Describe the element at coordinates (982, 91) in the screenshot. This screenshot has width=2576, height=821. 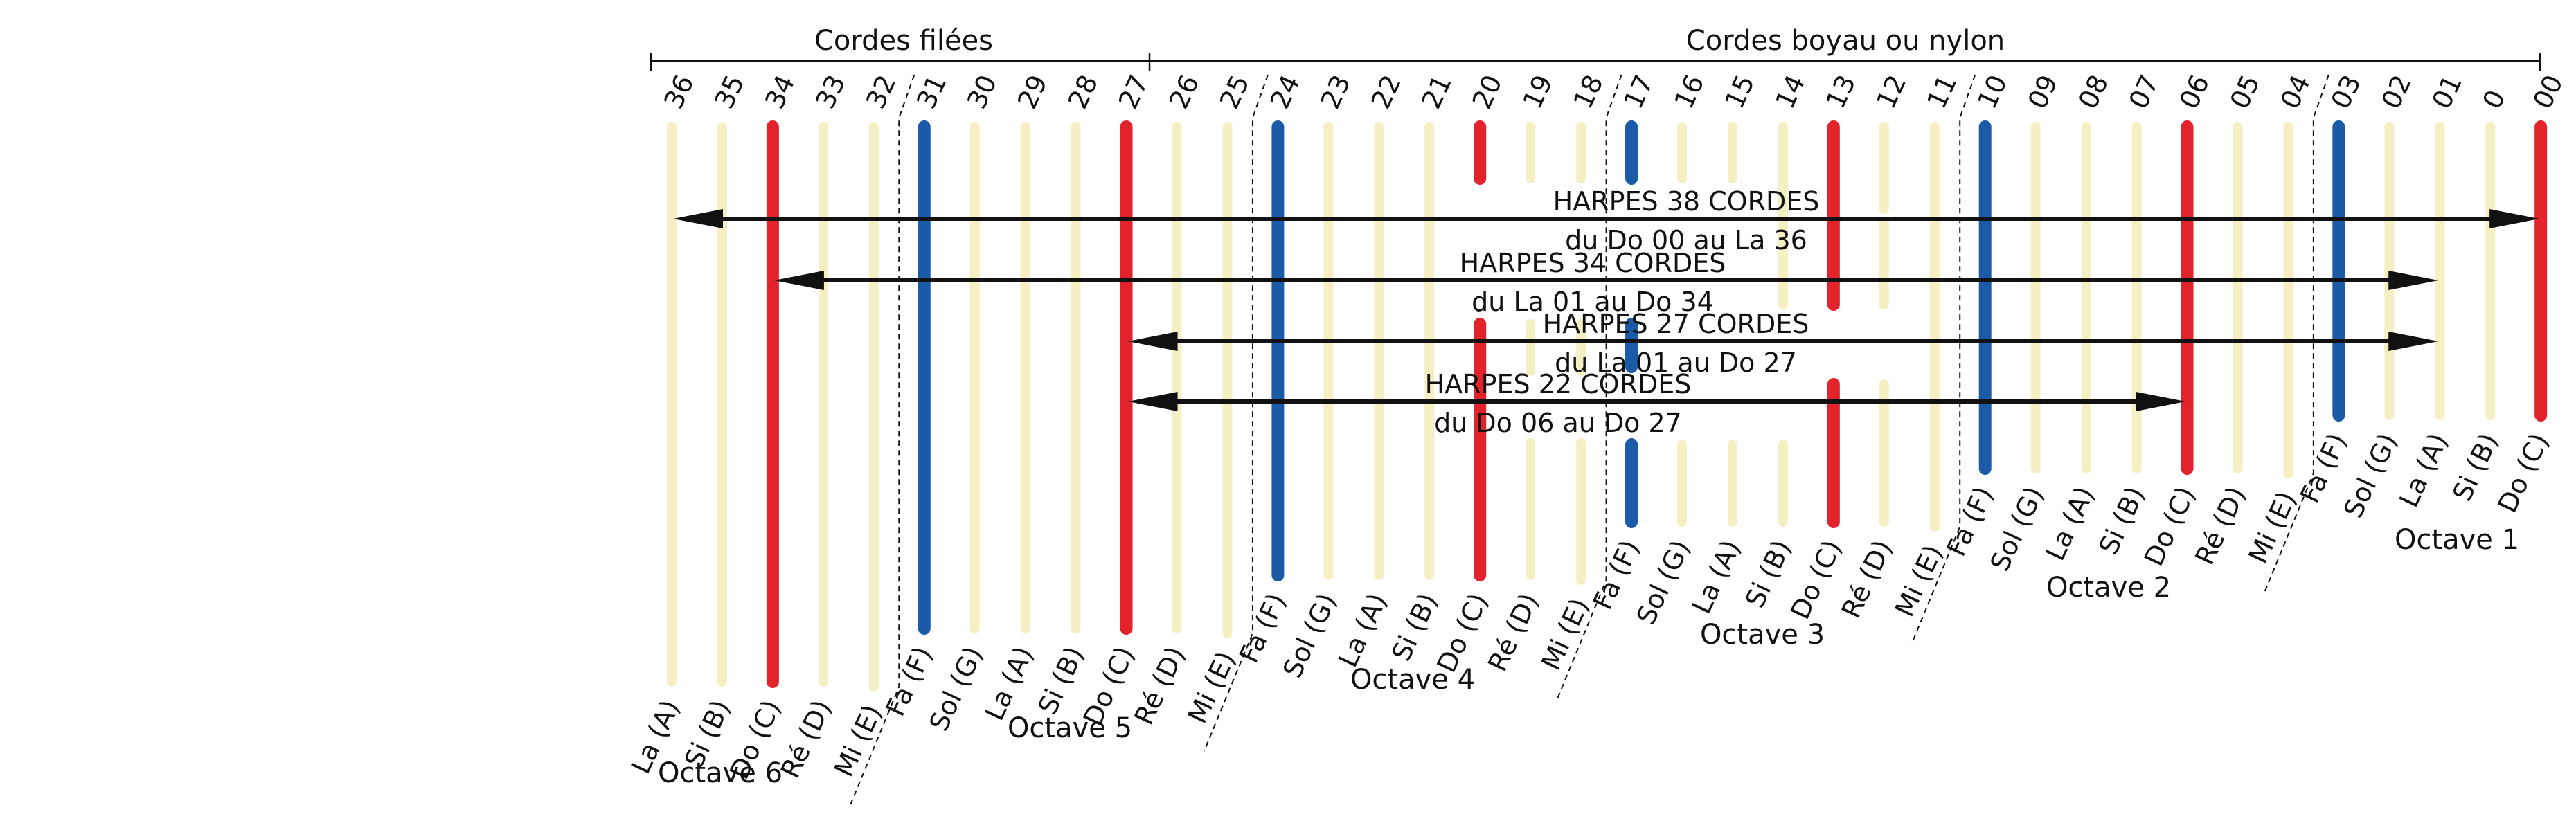
I see `string-number-30: 30` at that location.